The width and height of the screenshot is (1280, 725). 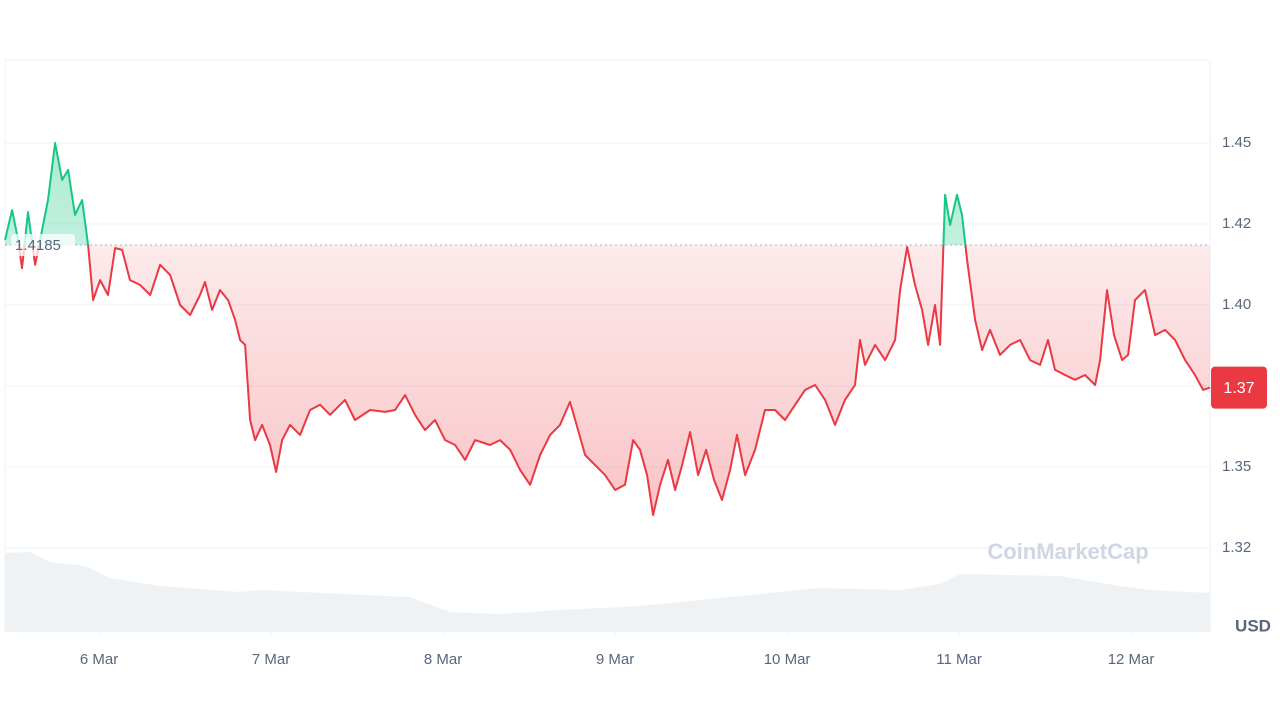 What do you see at coordinates (1236, 547) in the screenshot?
I see `y-tick-label: 1.32` at bounding box center [1236, 547].